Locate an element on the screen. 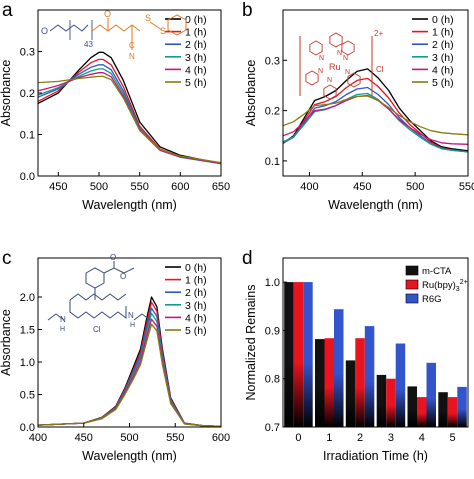 Image resolution: width=474 pixels, height=479 pixels. peg-chain-bonds is located at coordinates (69, 28).